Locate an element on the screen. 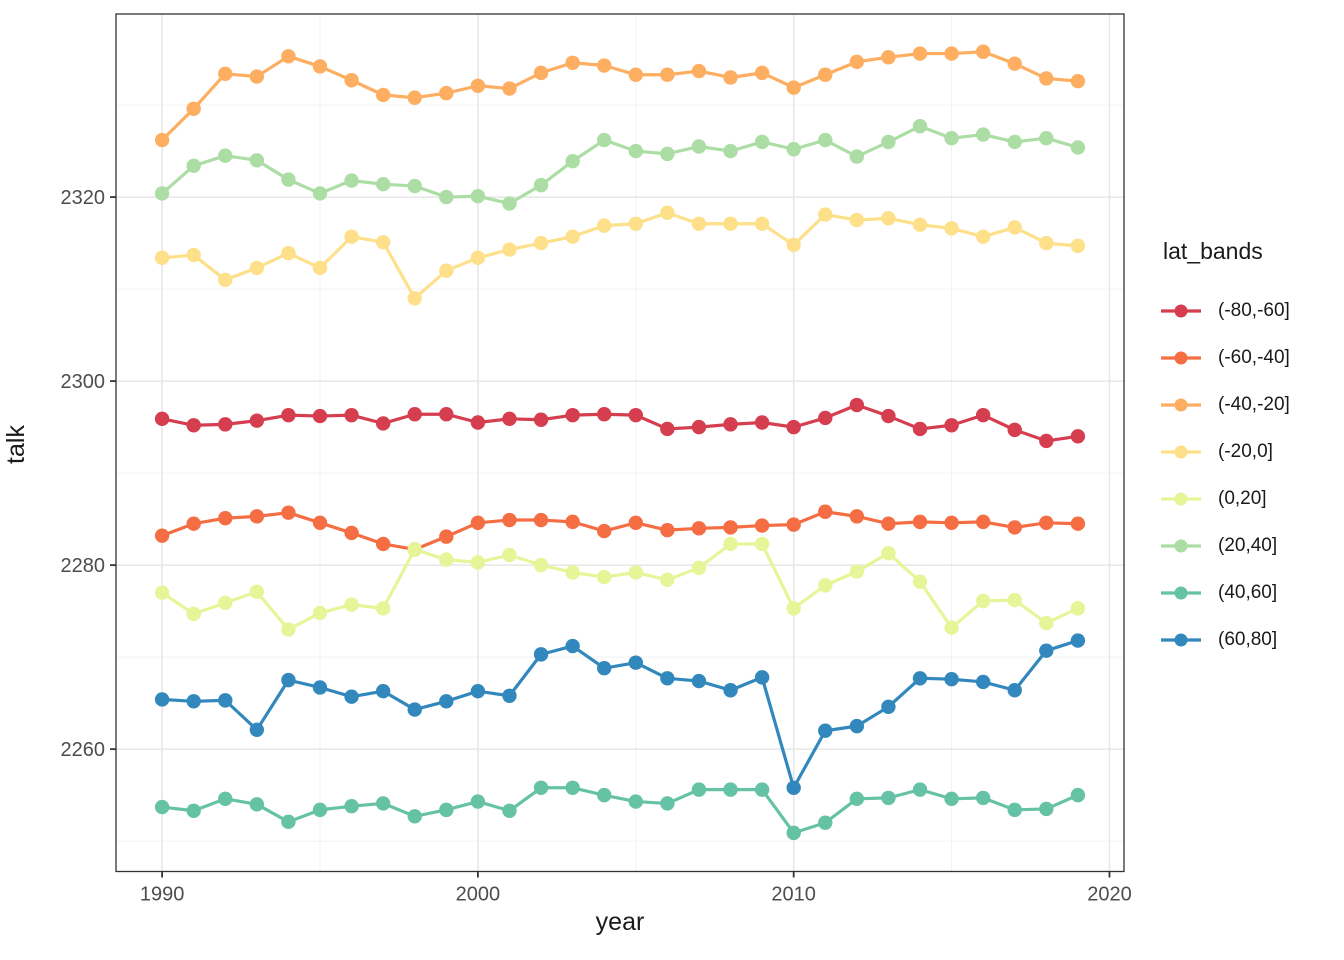  x-axis-title: year is located at coordinates (620, 922).